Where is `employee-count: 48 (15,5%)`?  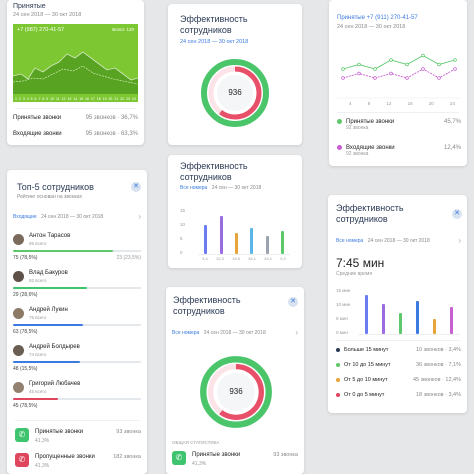
employee-count: 48 (15,5%) is located at coordinates (25, 369).